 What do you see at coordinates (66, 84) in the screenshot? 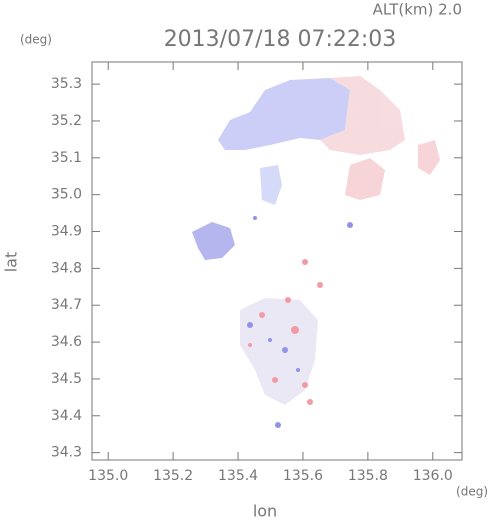
I see `y-tick-label: 35.3` at bounding box center [66, 84].